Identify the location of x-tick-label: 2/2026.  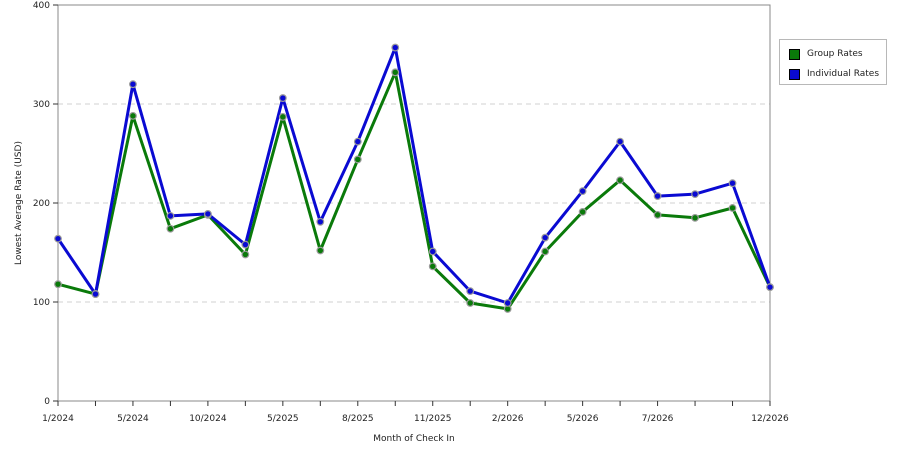
(508, 419).